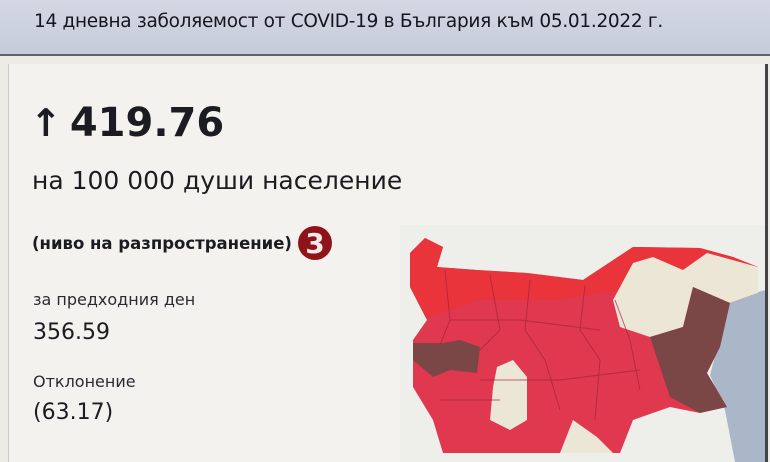  I want to click on incidence-value-row: ↑ 419.76, so click(127, 123).